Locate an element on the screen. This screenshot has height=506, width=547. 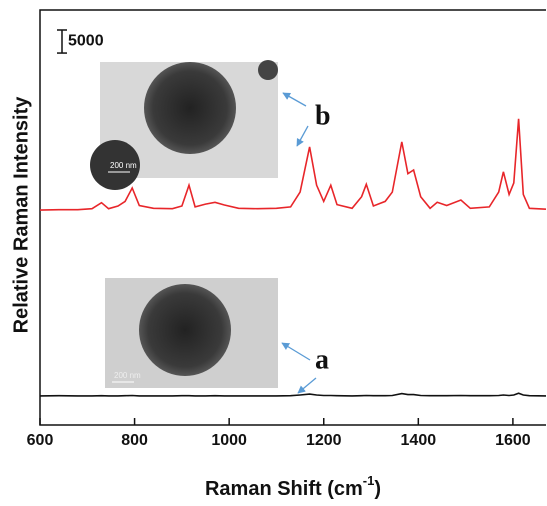
x-label-text: Raman Shift (cm is located at coordinates (284, 489).